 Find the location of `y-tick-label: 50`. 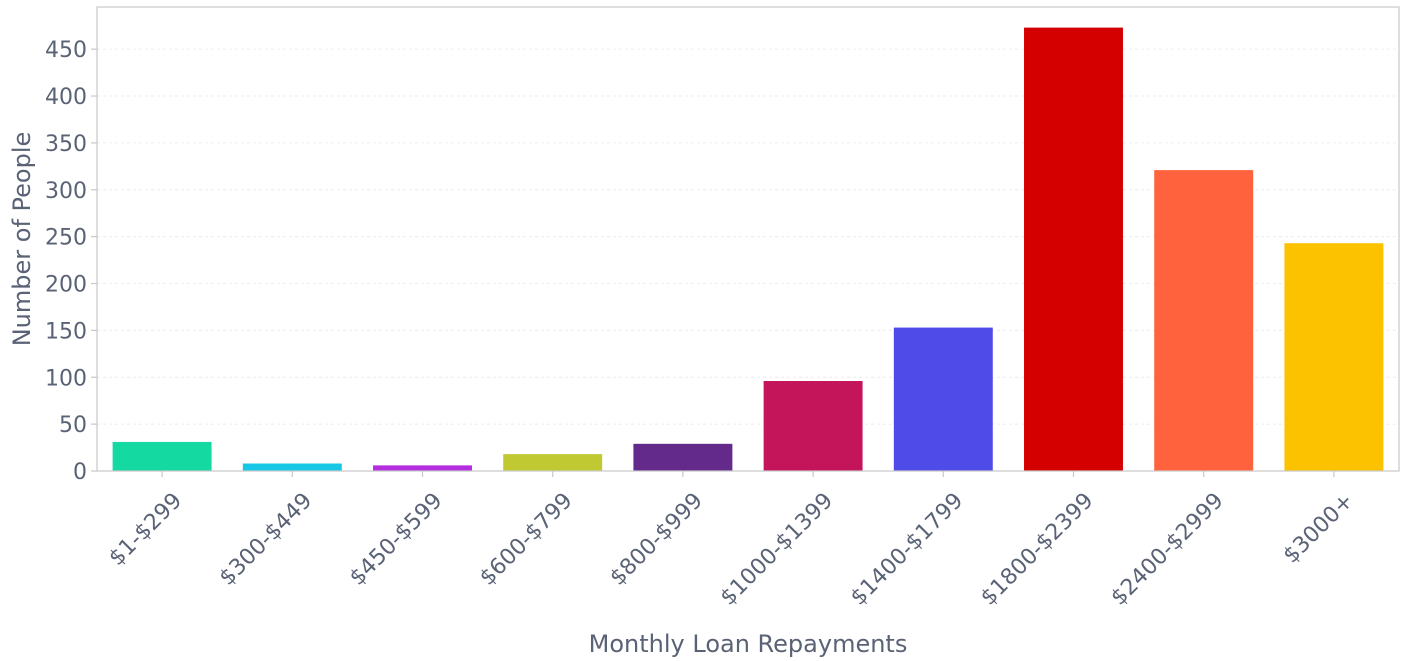

y-tick-label: 50 is located at coordinates (73, 425).